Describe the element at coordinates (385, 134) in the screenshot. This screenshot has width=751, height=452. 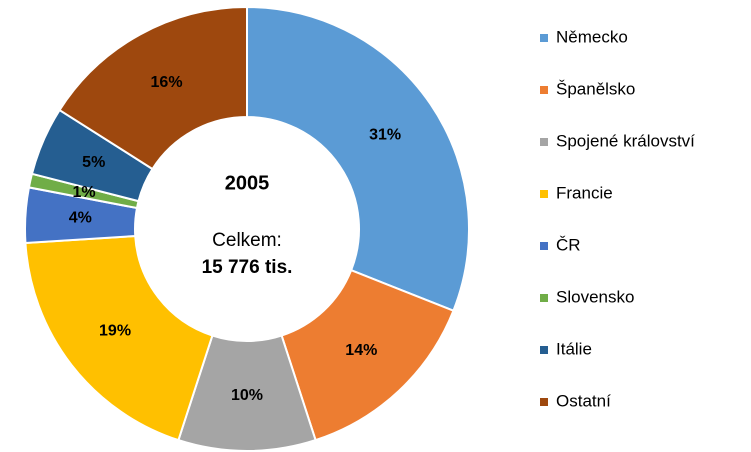
I see `data-label: 31%` at that location.